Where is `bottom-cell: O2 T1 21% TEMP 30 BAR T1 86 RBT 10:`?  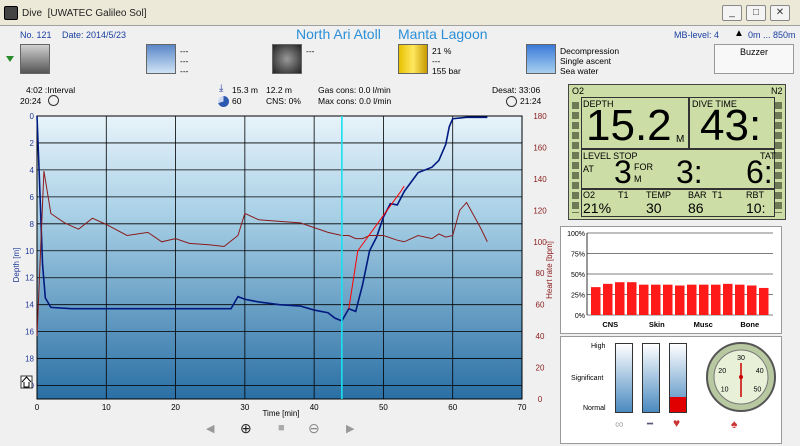
bottom-cell: O2 T1 21% TEMP 30 BAR T1 86 RBT 10: is located at coordinates (678, 203).